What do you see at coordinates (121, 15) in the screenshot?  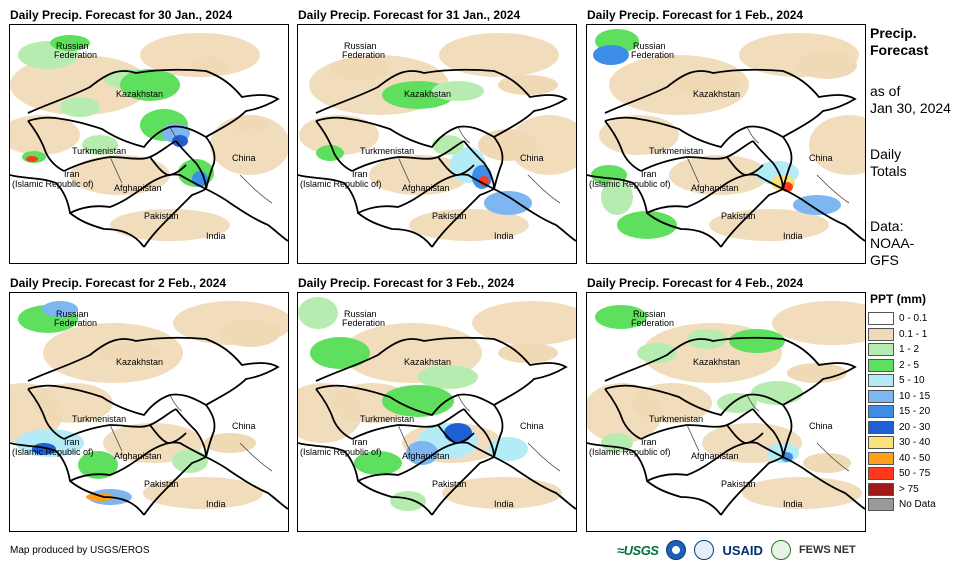 I see `panel-title-1: Daily Precip. Forecast for 30 Jan., 2024` at bounding box center [121, 15].